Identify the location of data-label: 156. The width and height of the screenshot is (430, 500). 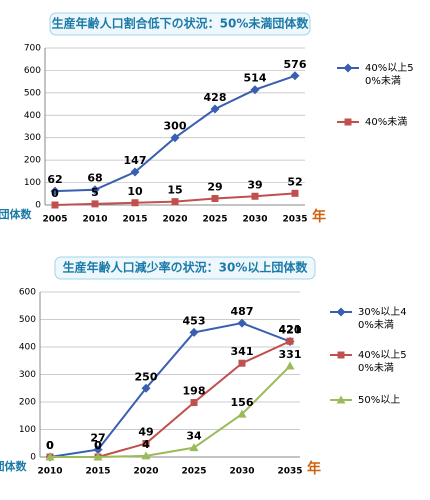
(242, 402).